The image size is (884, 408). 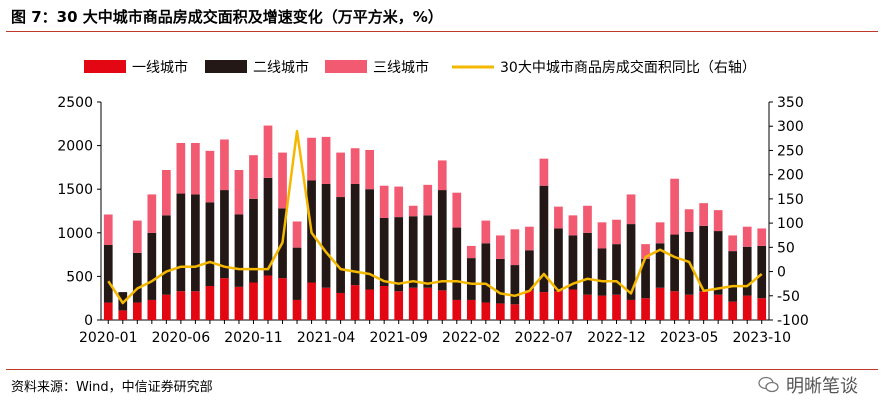 What do you see at coordinates (616, 338) in the screenshot?
I see `x-tick-label: 2022-12` at bounding box center [616, 338].